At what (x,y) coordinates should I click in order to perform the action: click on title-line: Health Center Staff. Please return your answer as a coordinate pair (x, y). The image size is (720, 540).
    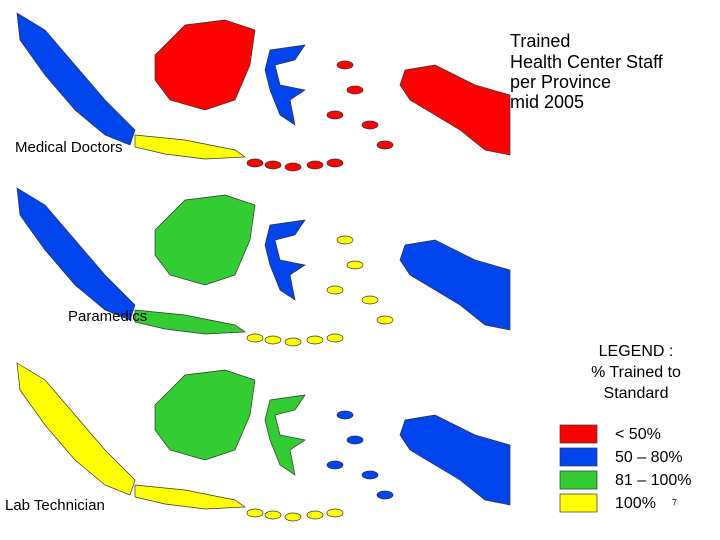
    Looking at the image, I should click on (587, 62).